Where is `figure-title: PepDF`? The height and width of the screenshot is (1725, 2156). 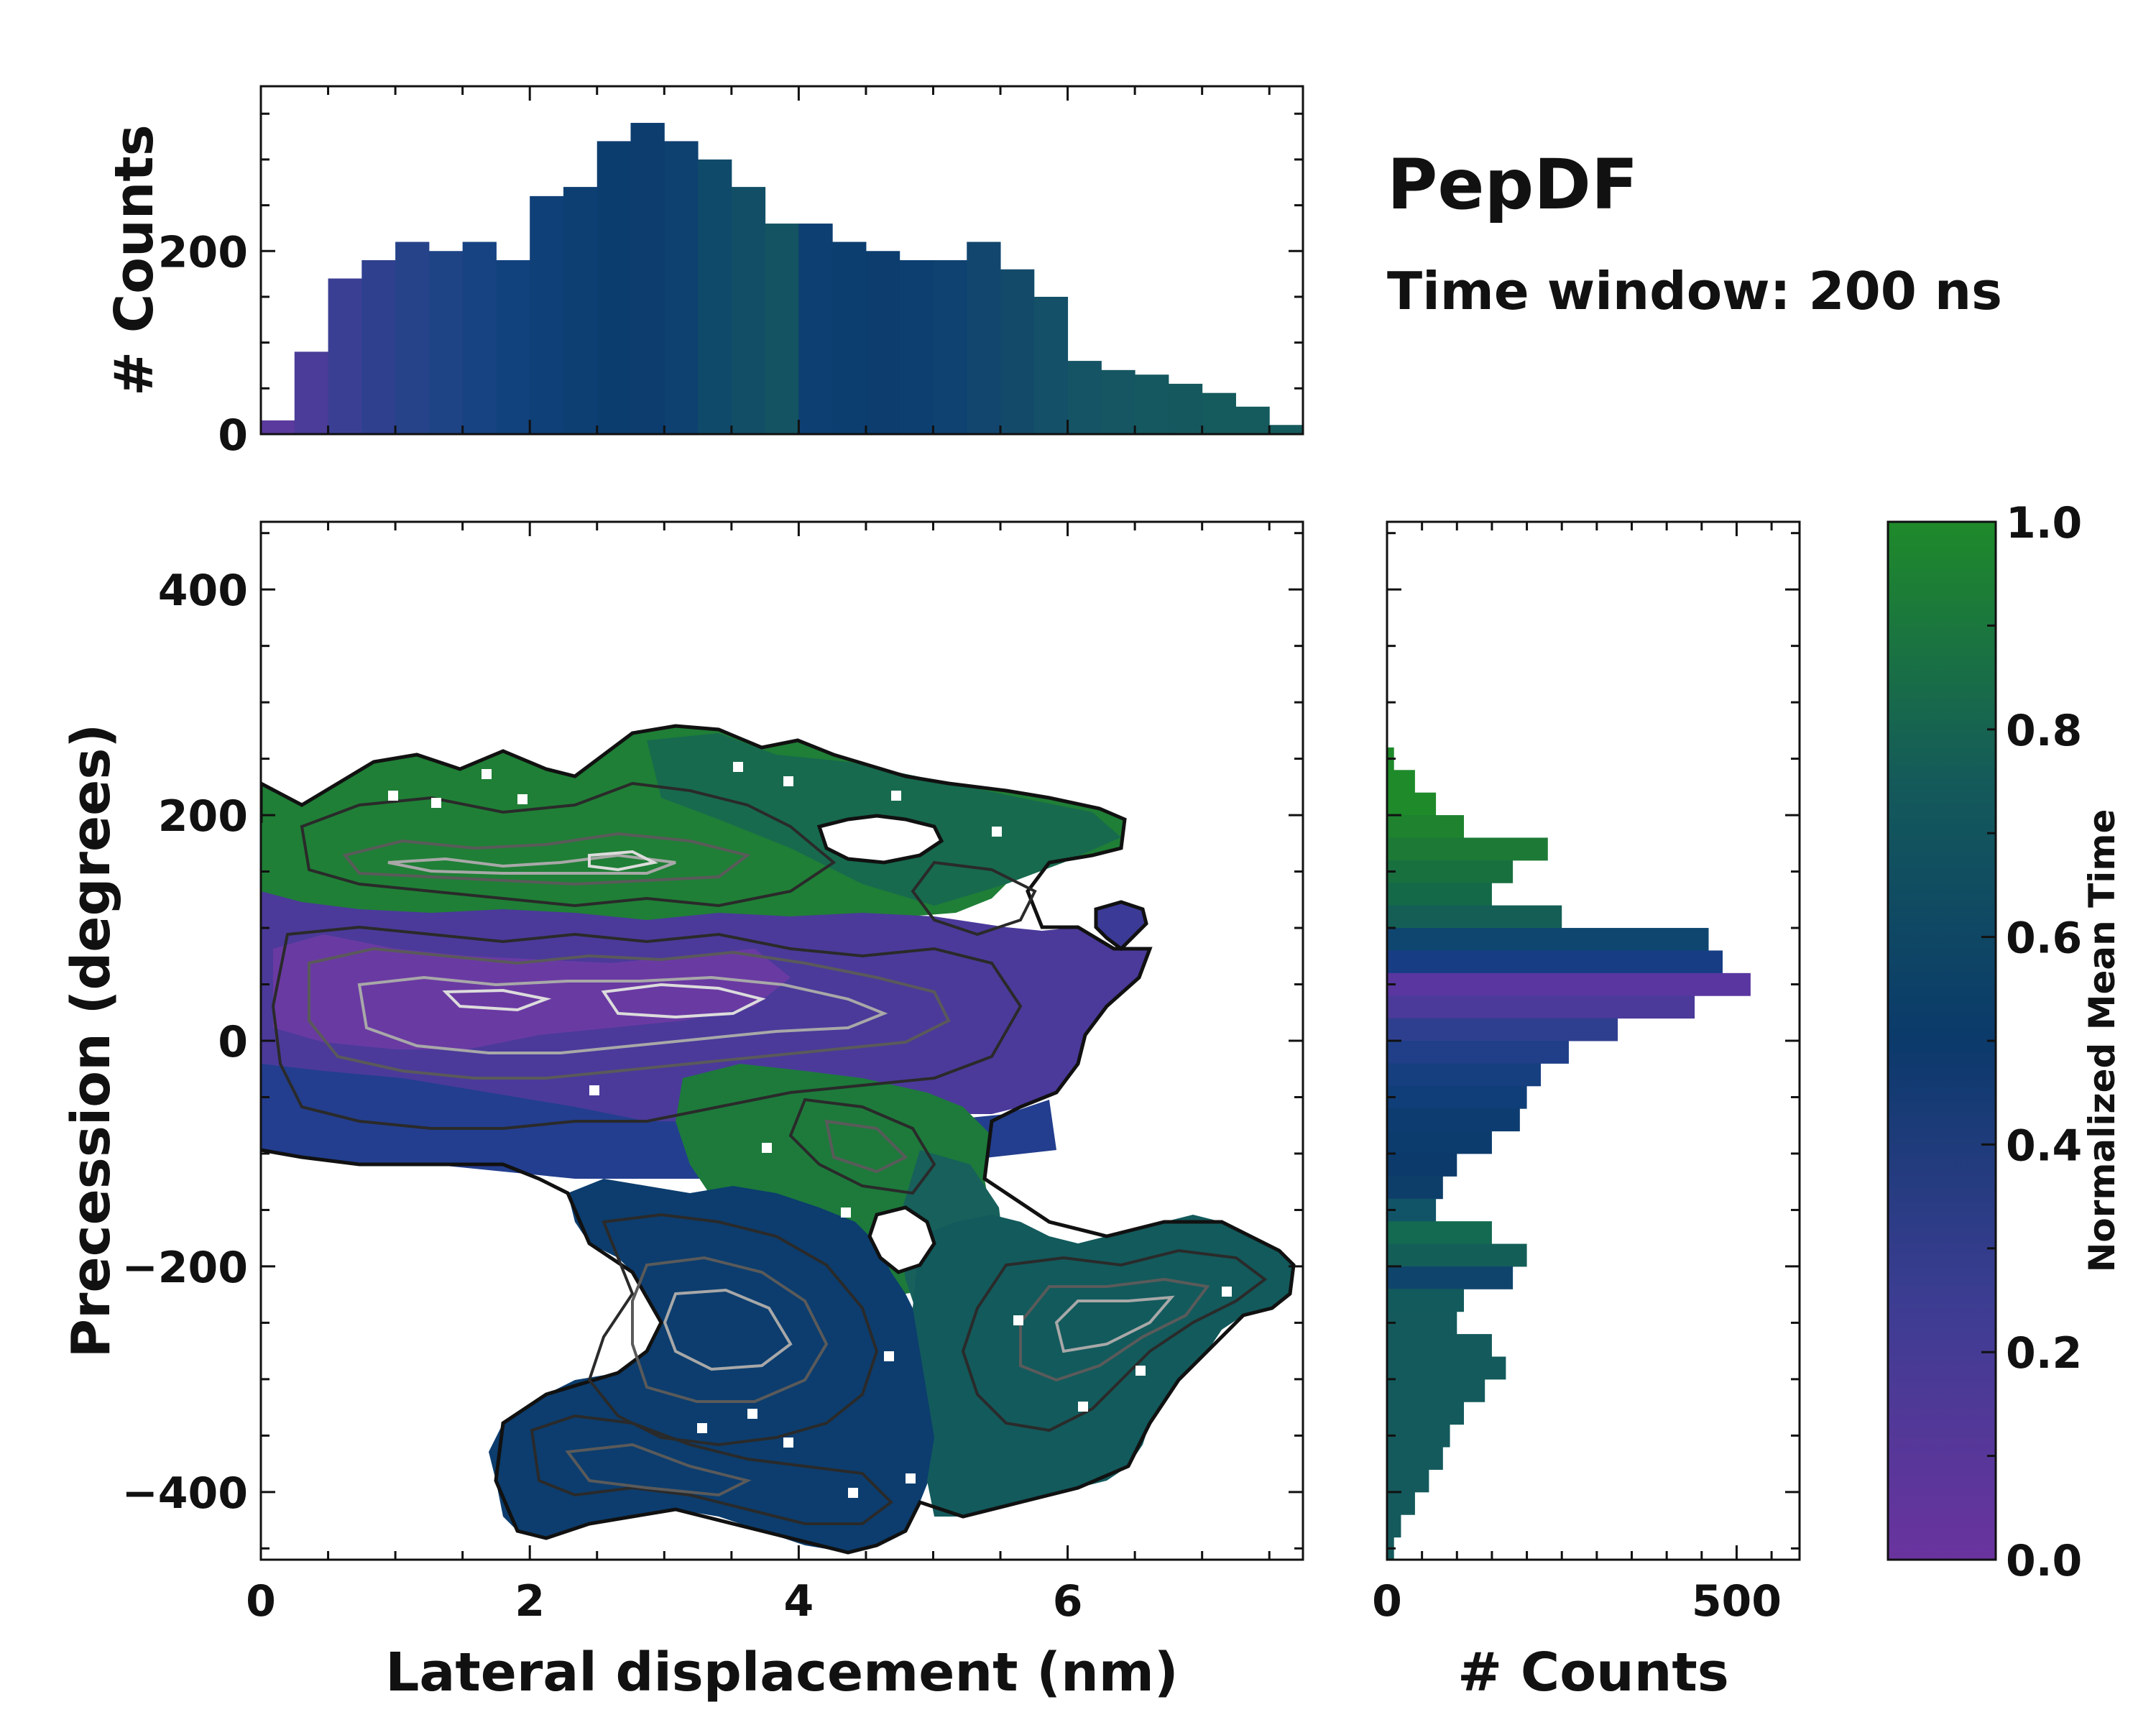
figure-title: PepDF is located at coordinates (1512, 184).